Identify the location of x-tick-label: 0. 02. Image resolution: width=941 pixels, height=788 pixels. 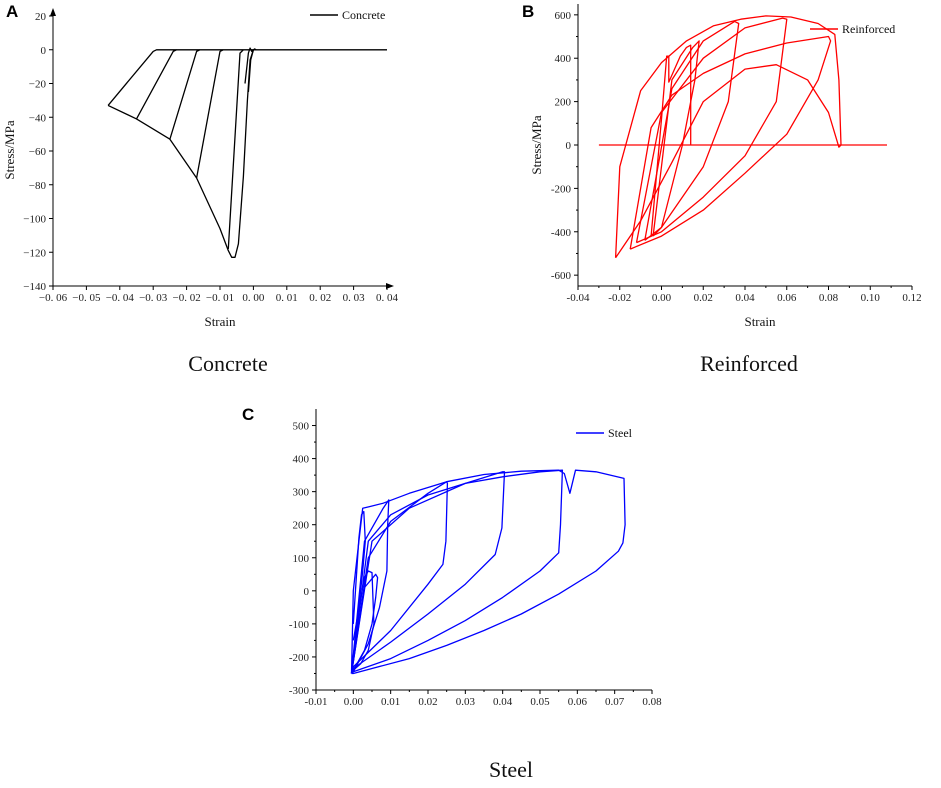
(320, 298).